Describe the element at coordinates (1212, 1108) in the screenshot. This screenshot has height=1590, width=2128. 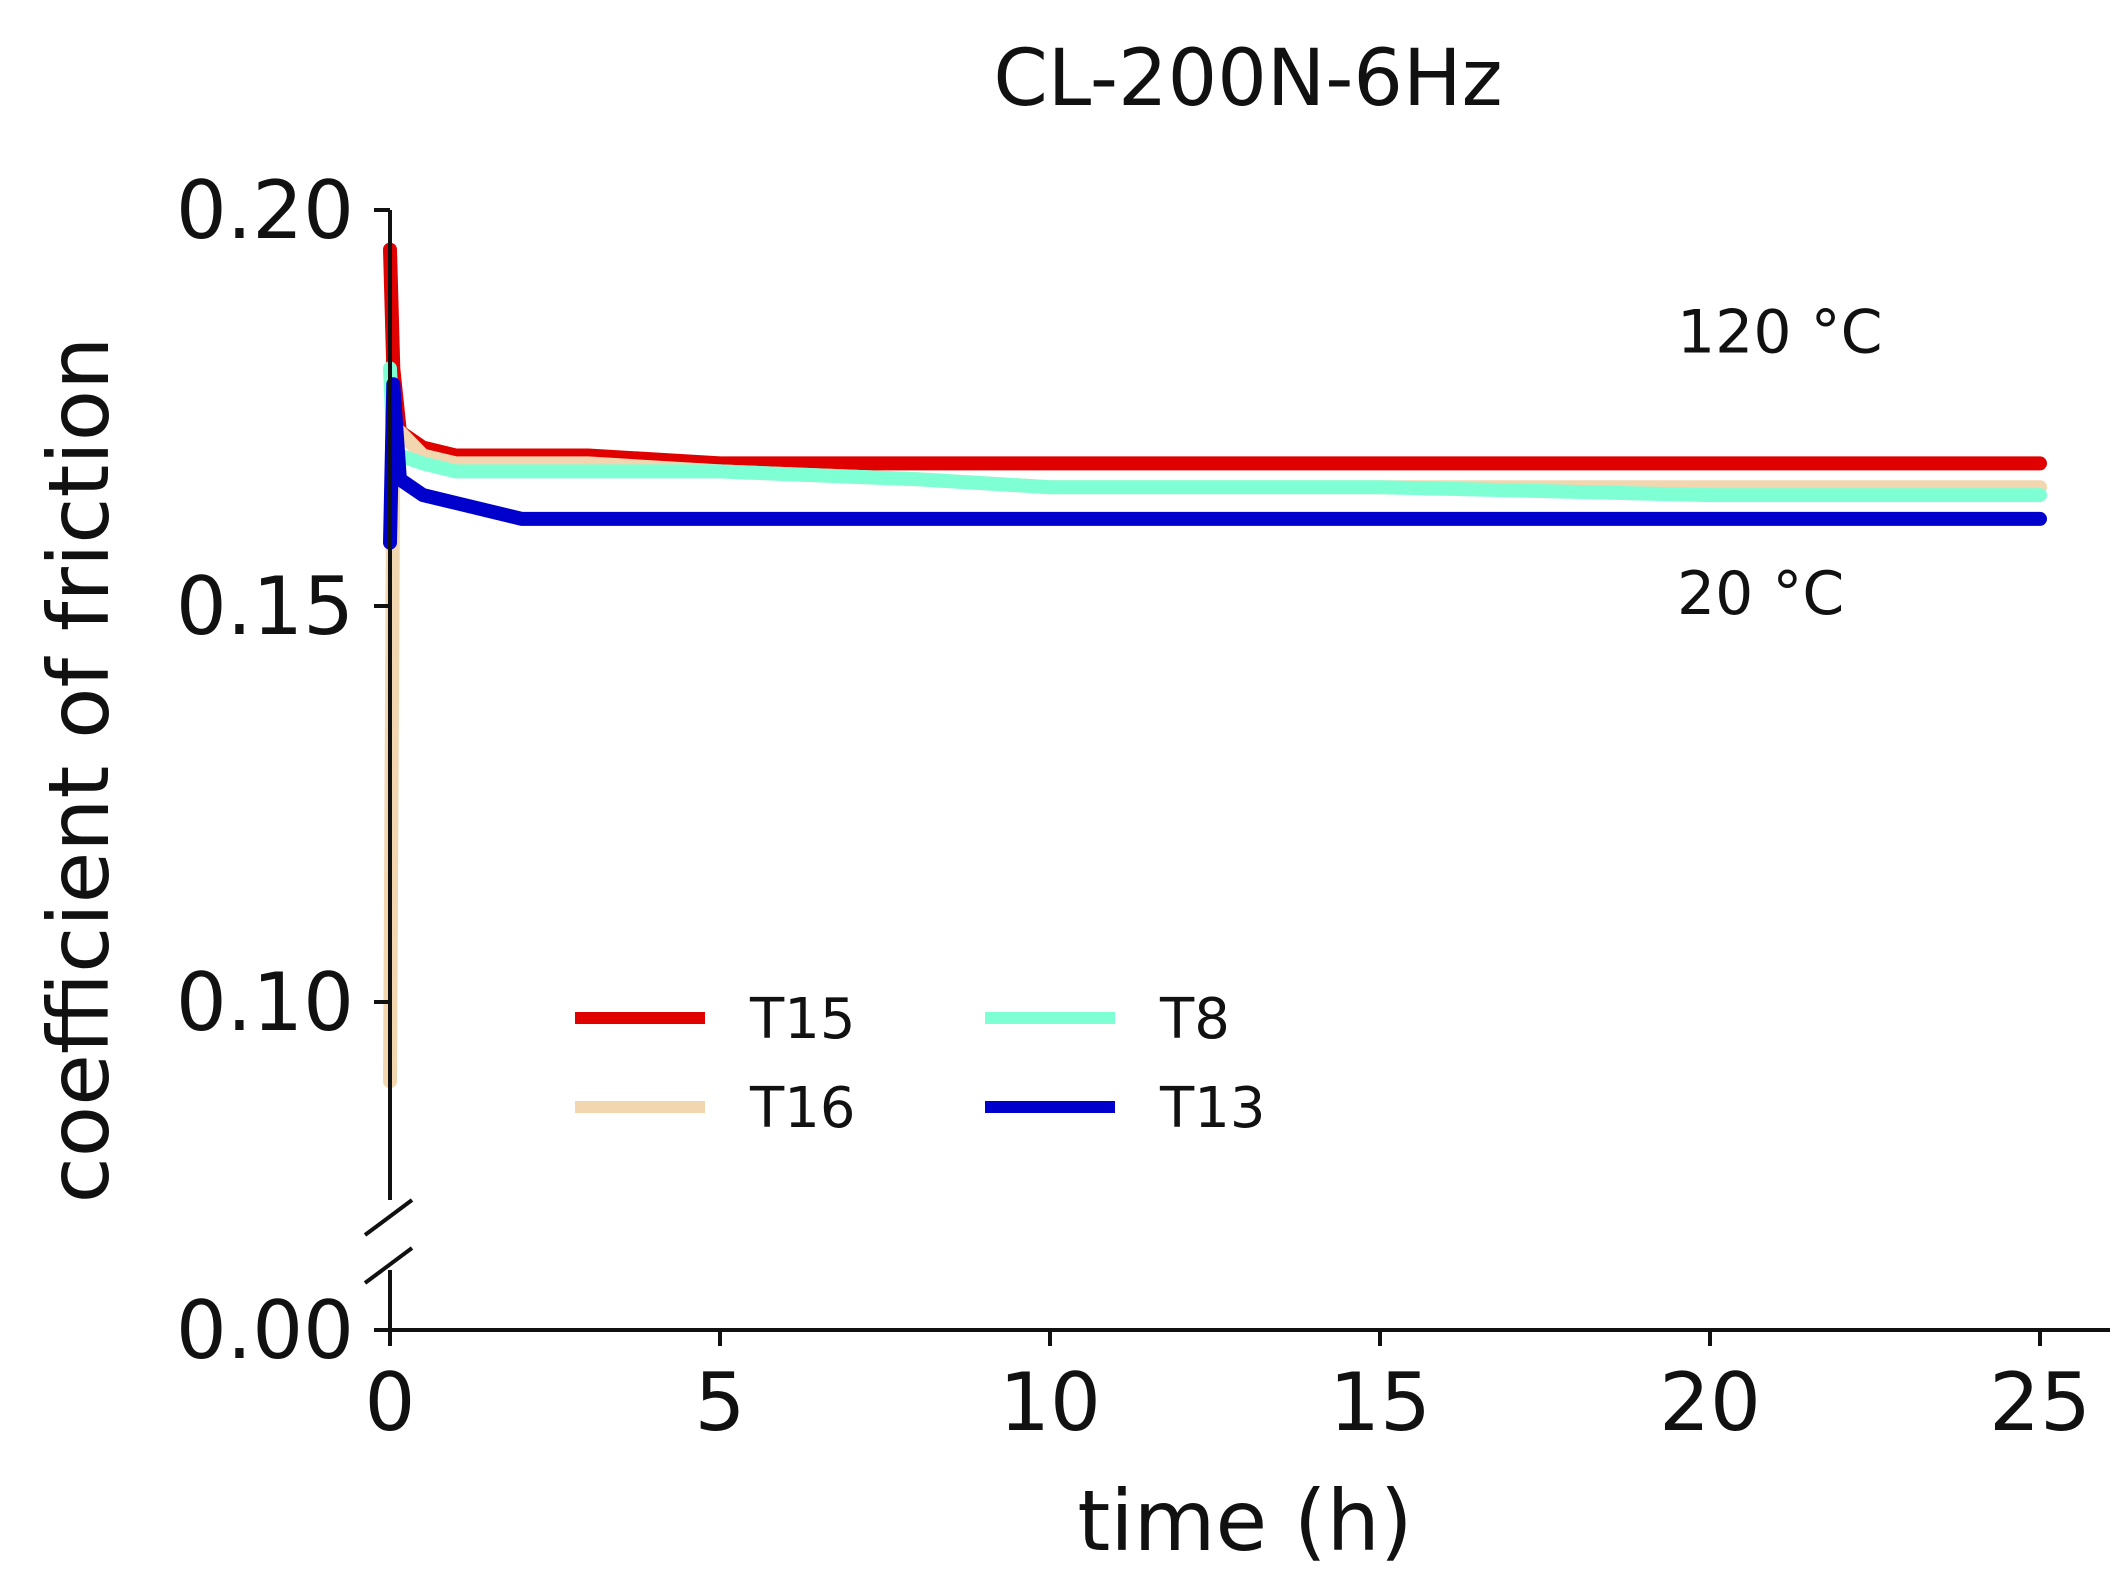
I see `legend-label-t13: T13` at that location.